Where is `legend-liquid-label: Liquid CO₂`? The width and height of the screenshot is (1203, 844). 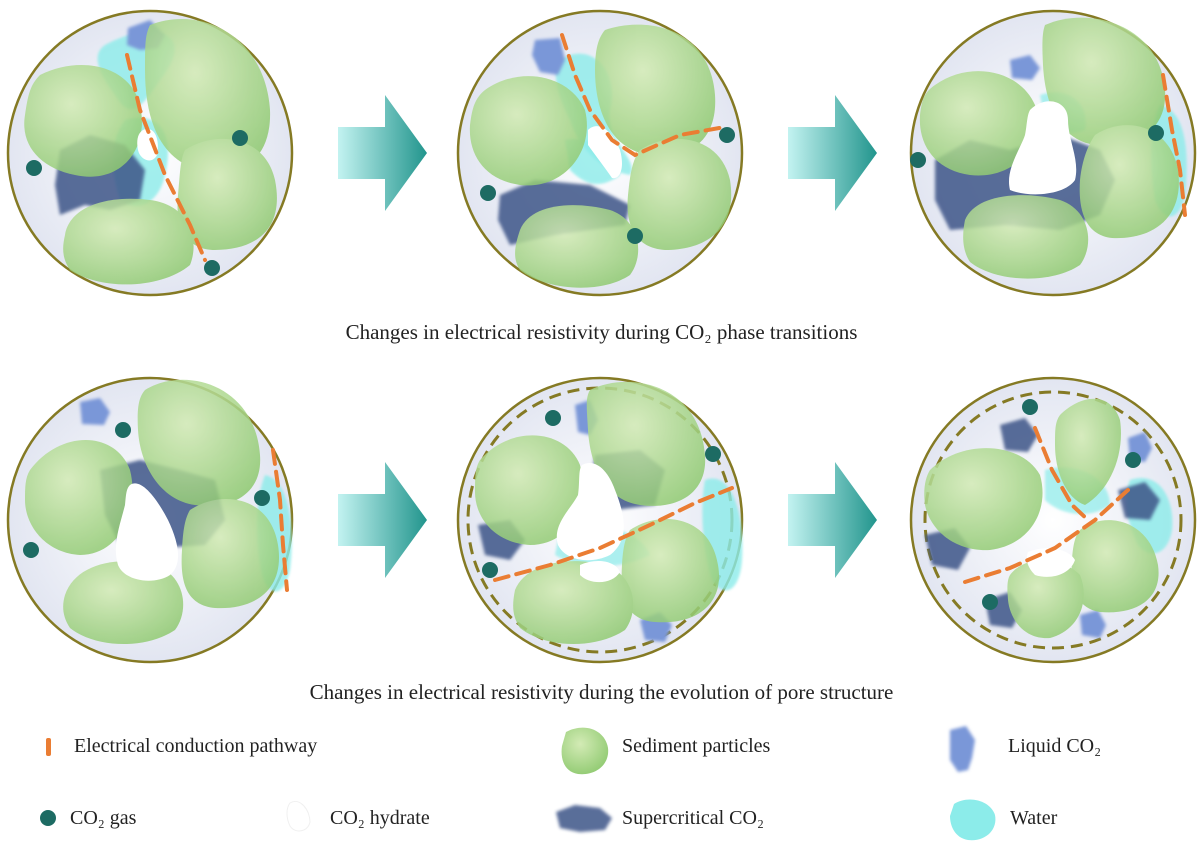 legend-liquid-label: Liquid CO₂ is located at coordinates (1055, 746).